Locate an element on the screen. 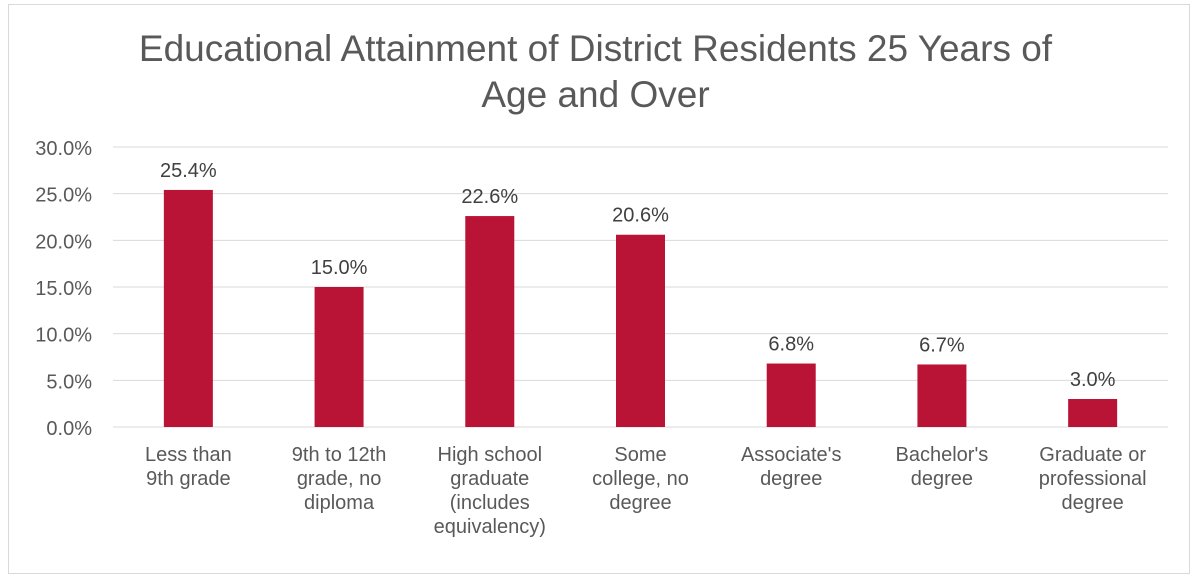 The width and height of the screenshot is (1191, 574). chart-title-line-2: Age and Over is located at coordinates (595, 94).